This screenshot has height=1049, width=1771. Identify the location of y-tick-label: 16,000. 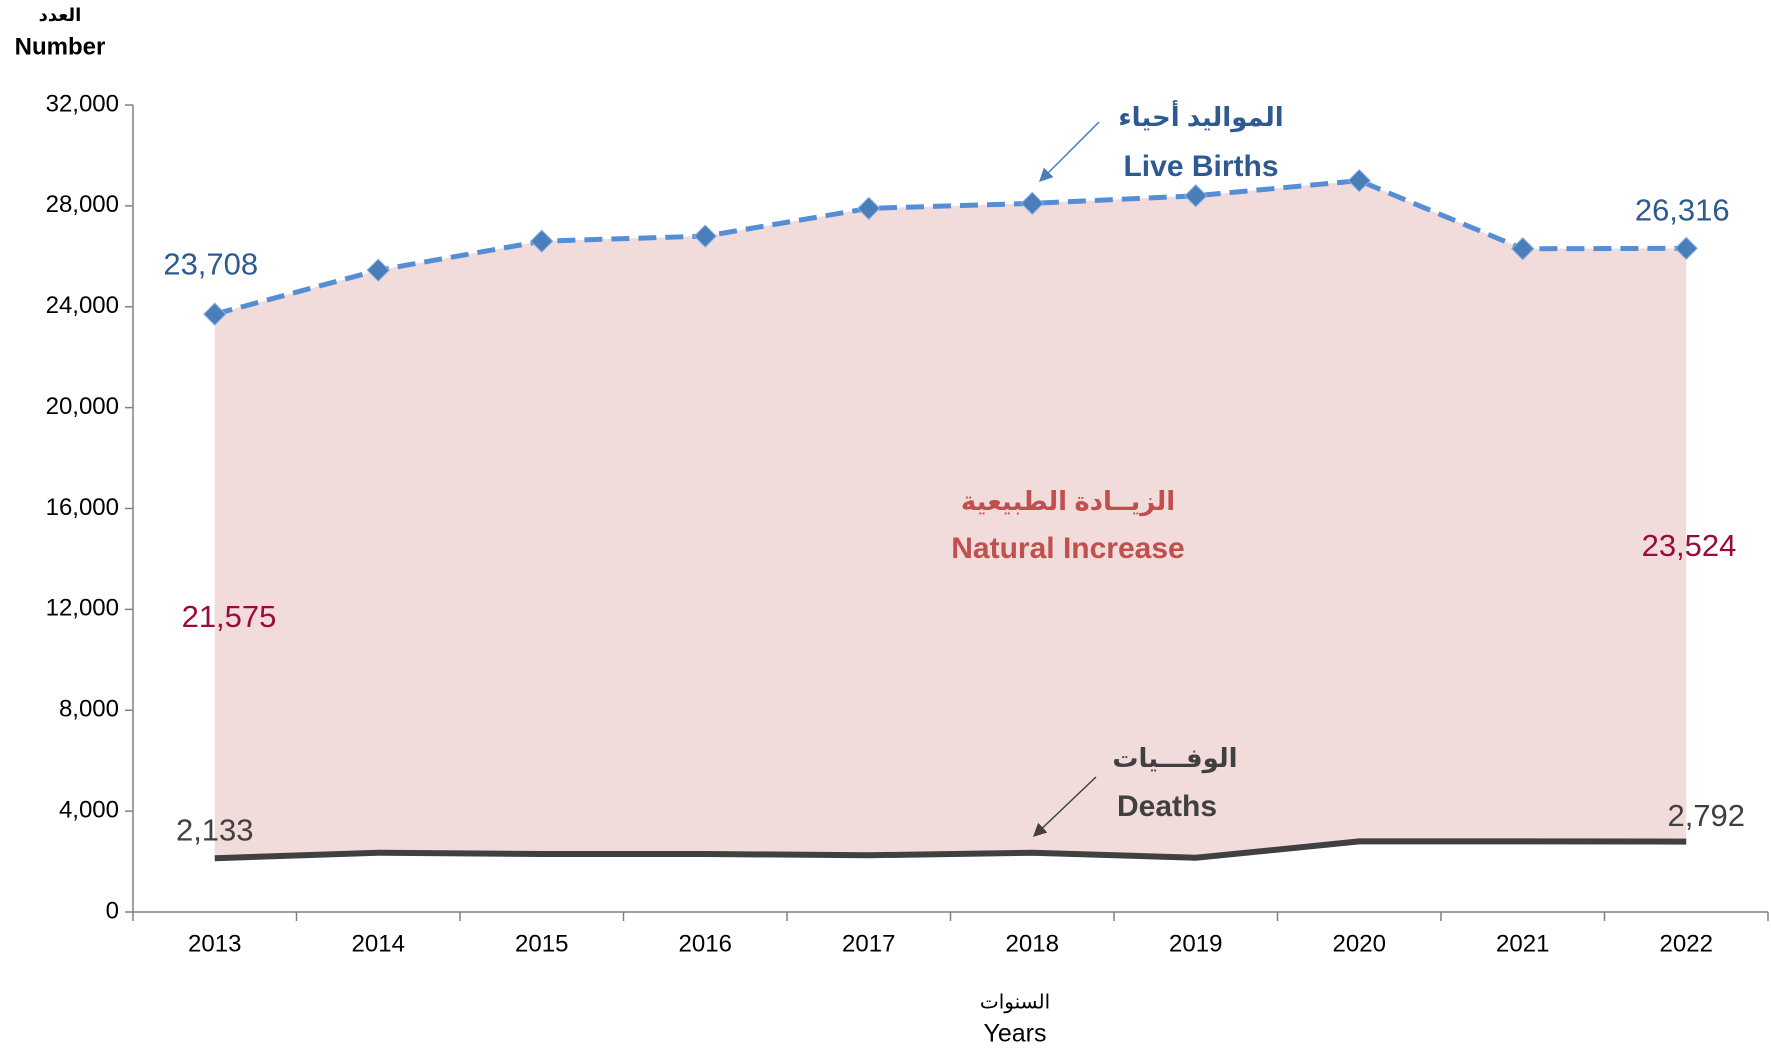
(82, 507).